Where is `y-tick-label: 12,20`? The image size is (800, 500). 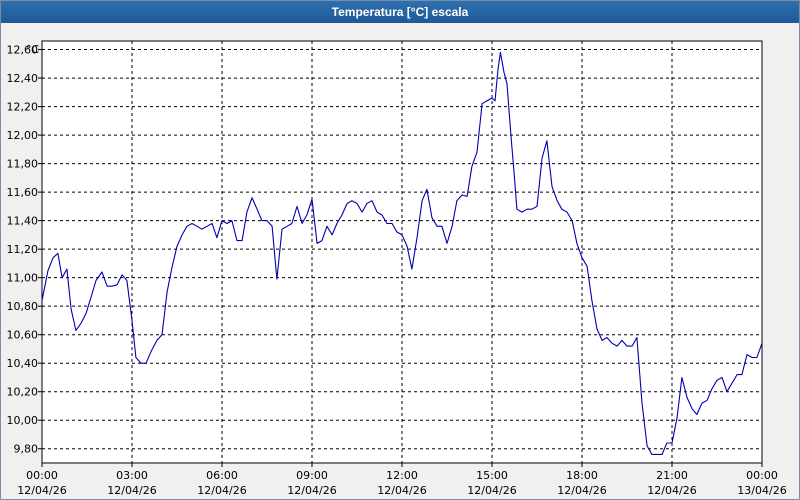 y-tick-label: 12,20 is located at coordinates (23, 107).